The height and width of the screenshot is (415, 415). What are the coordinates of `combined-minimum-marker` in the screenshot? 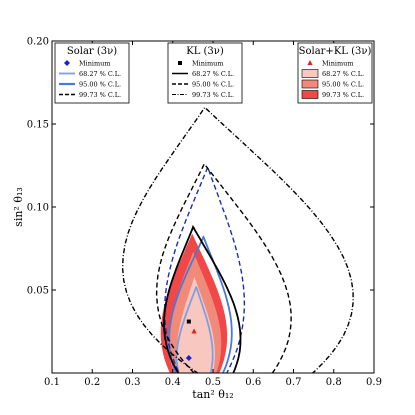 It's located at (194, 331).